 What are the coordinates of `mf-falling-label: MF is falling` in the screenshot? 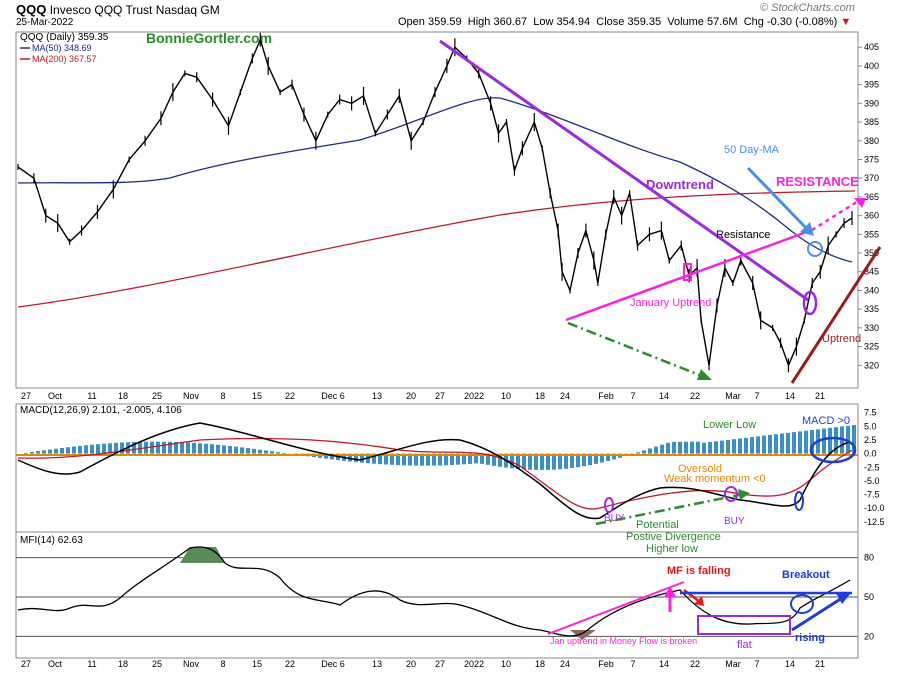 It's located at (699, 571).